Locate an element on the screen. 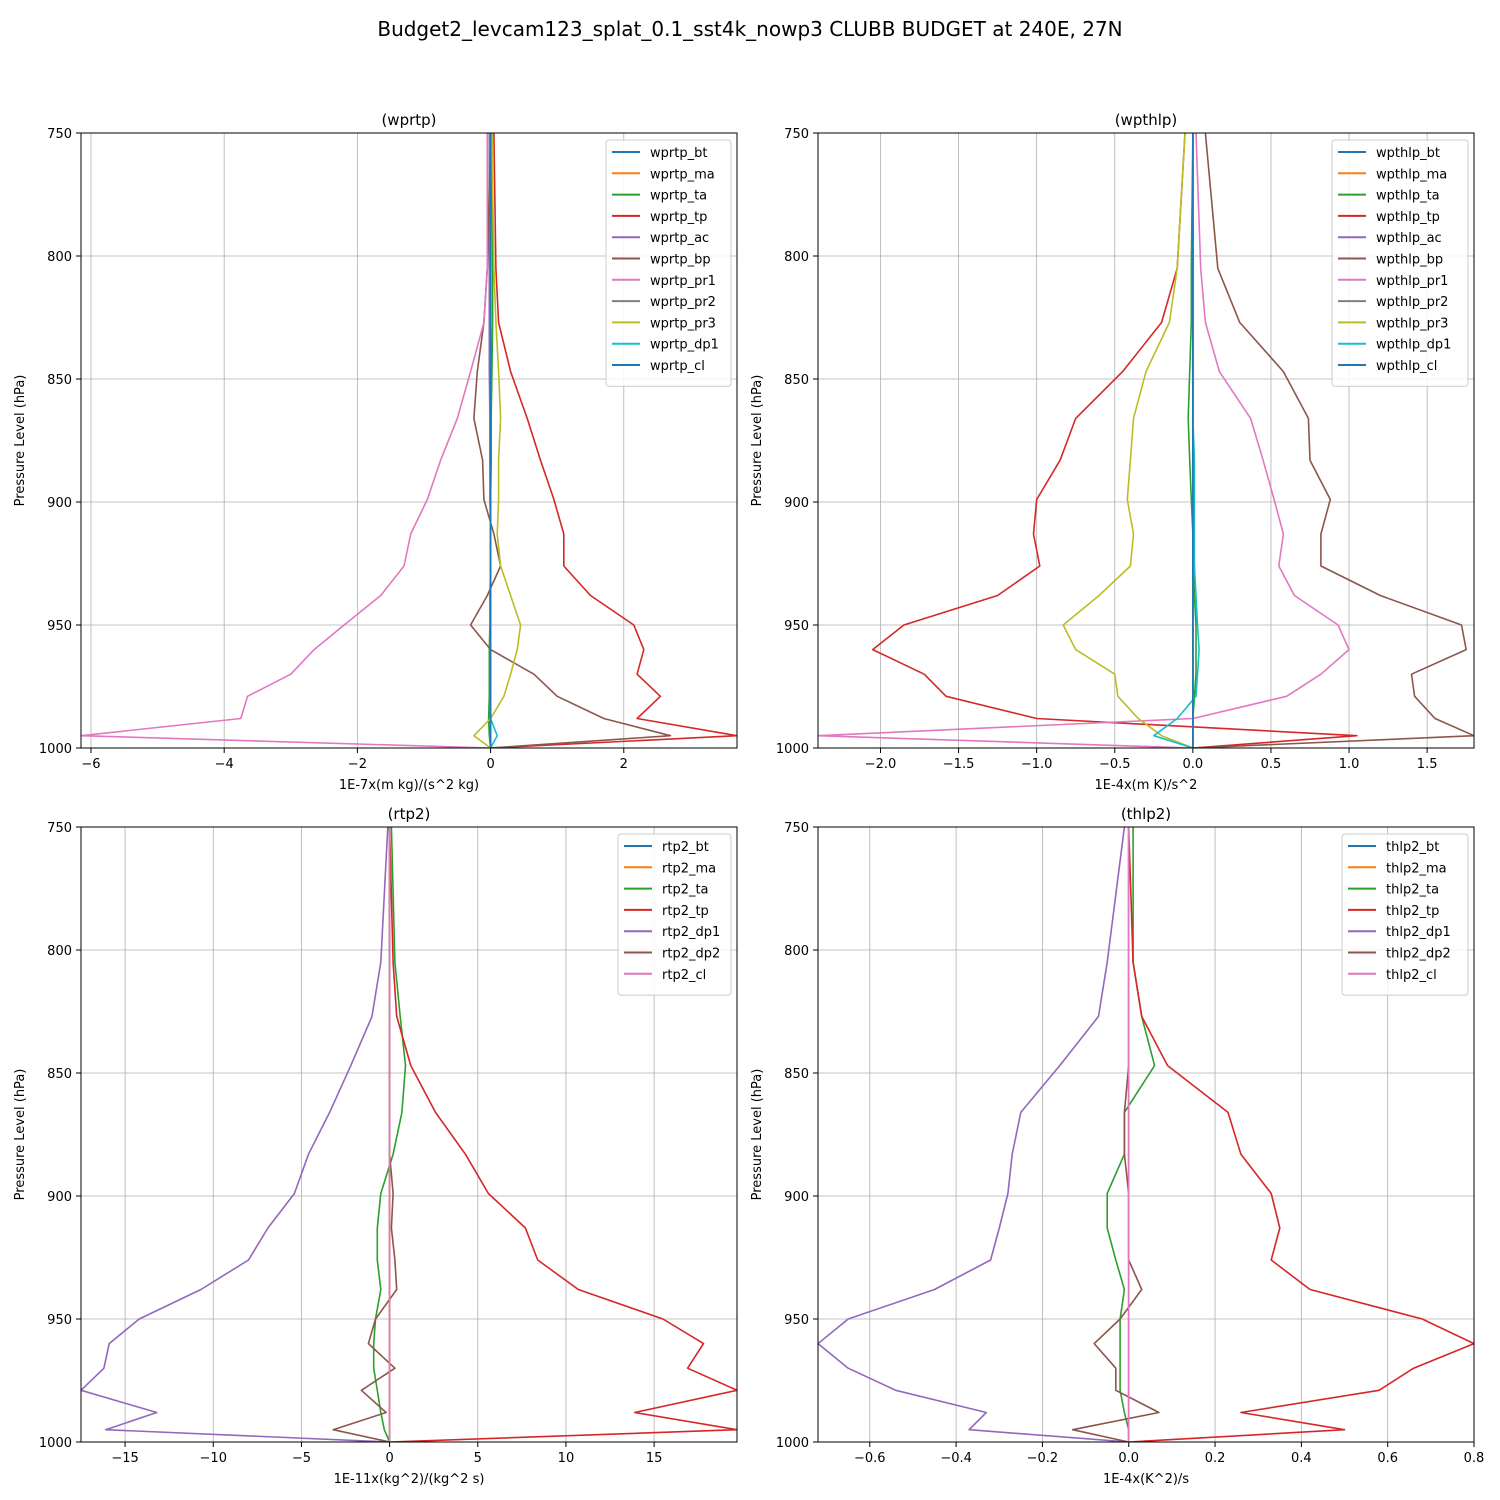 This screenshot has height=1500, width=1500. x-tick-label: −5 is located at coordinates (301, 1458).